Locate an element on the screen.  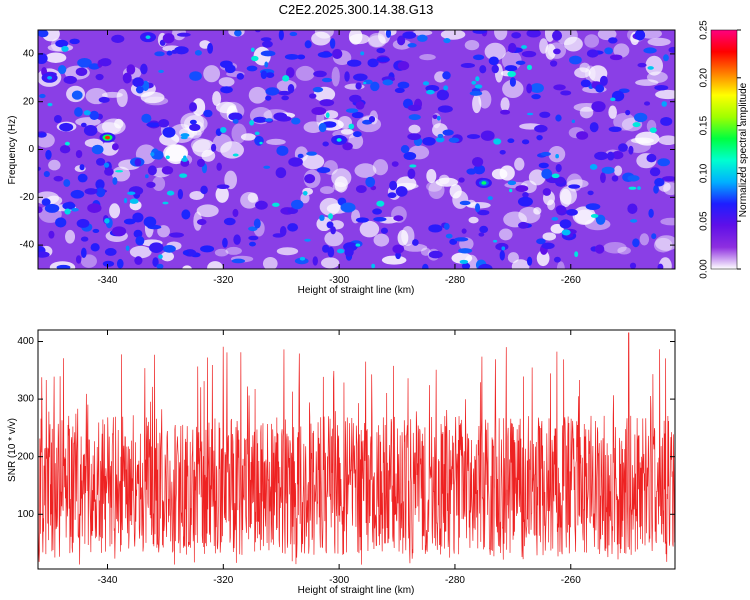
colorbar-tick-label: 0.10 is located at coordinates (704, 173).